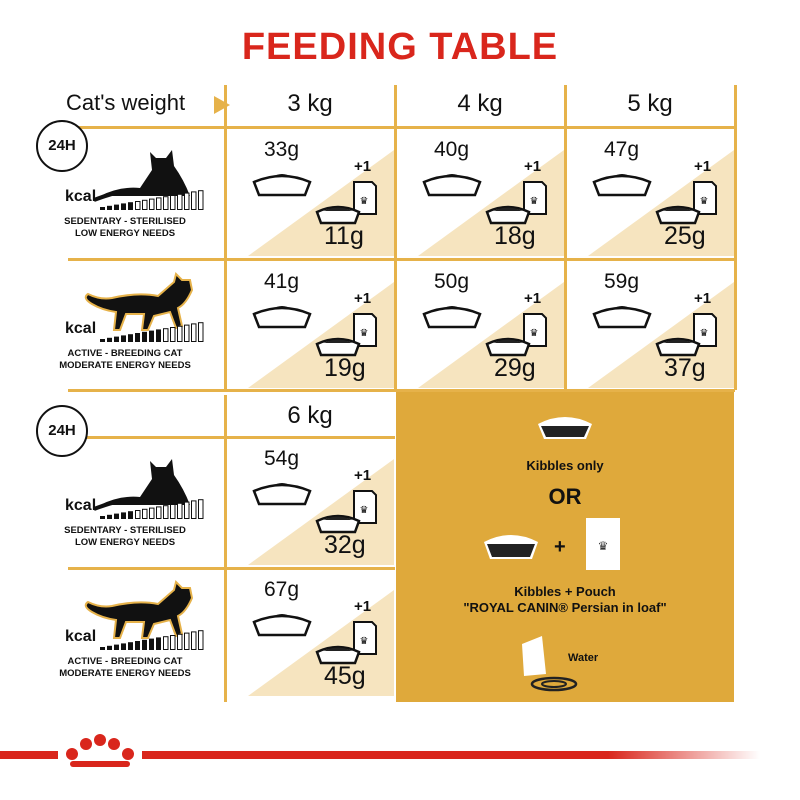 Image resolution: width=800 pixels, height=800 pixels. I want to click on water-icon, so click(550, 664).